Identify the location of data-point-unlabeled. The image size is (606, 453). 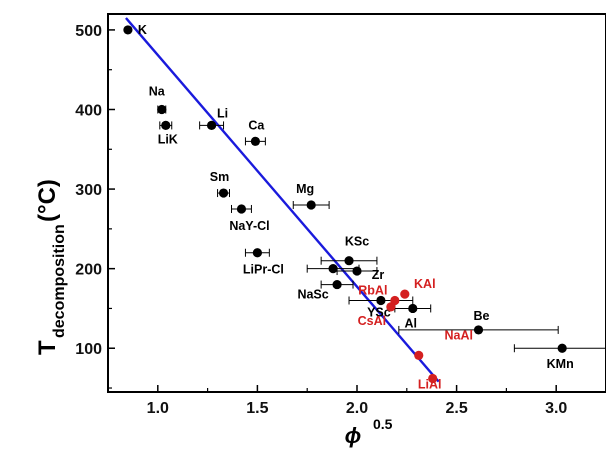
(333, 269).